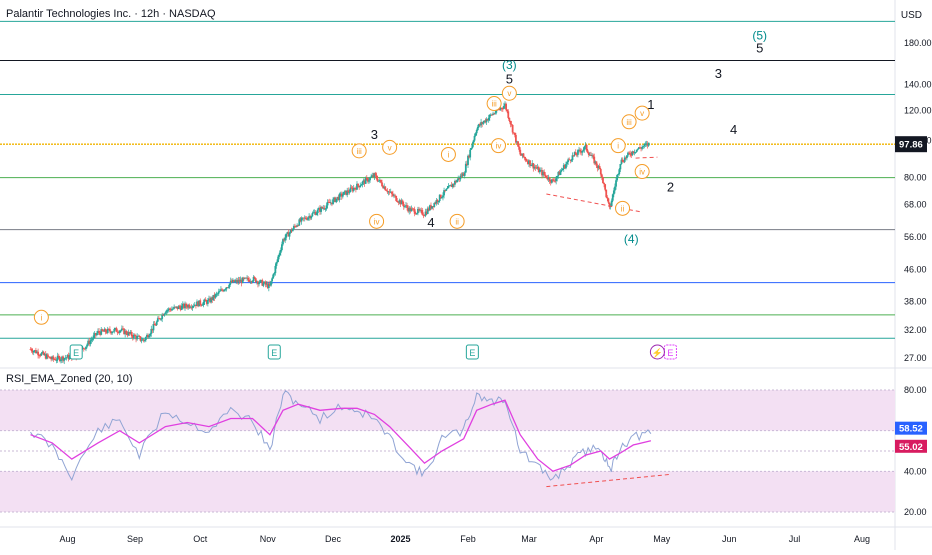 Image resolution: width=932 pixels, height=555 pixels. I want to click on price-tick-label: 32.00, so click(915, 330).